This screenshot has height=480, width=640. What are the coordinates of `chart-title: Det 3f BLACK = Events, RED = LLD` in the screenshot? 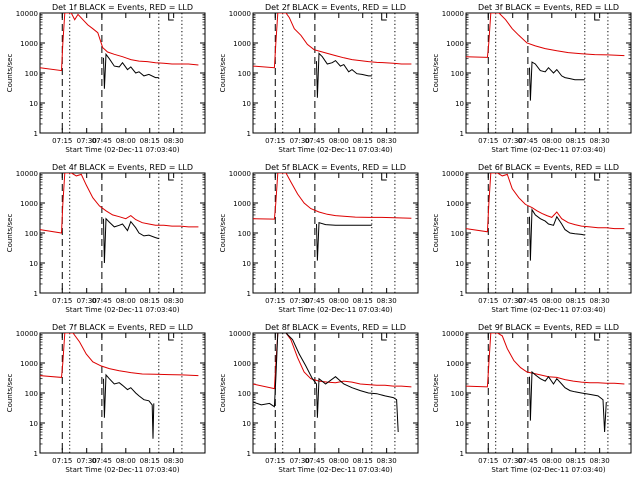 It's located at (548, 7).